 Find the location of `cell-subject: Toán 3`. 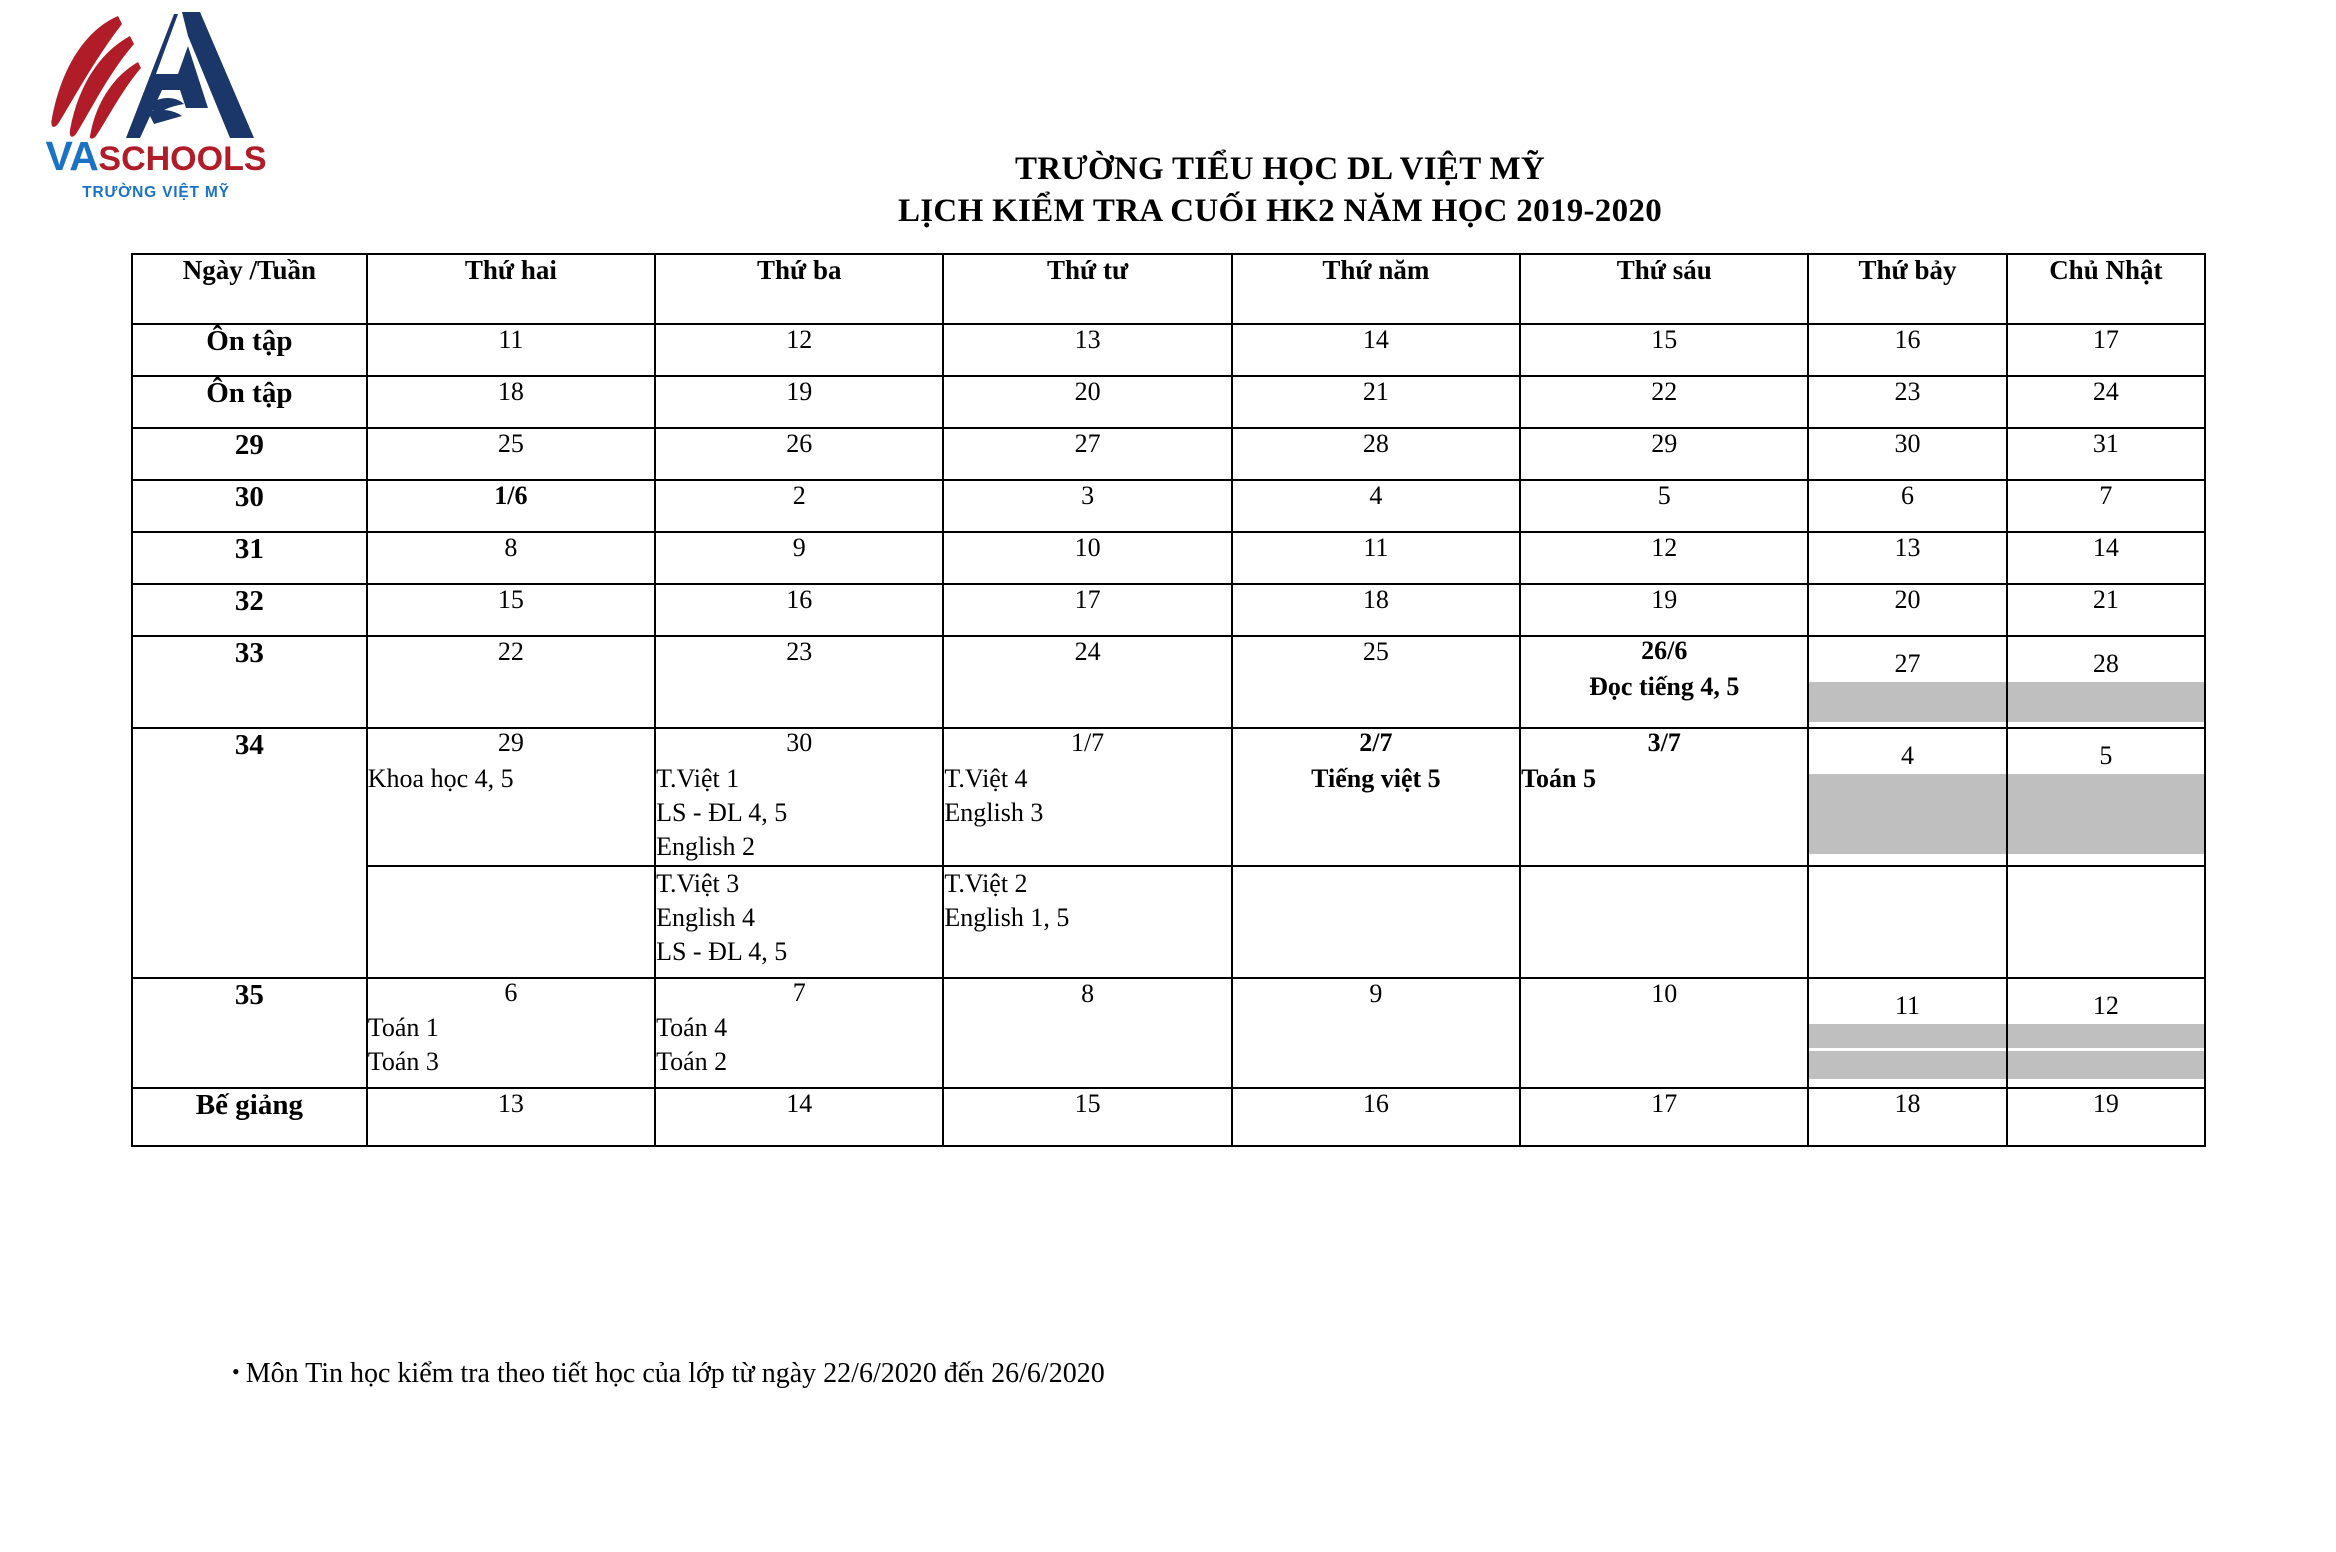

cell-subject: Toán 3 is located at coordinates (403, 1062).